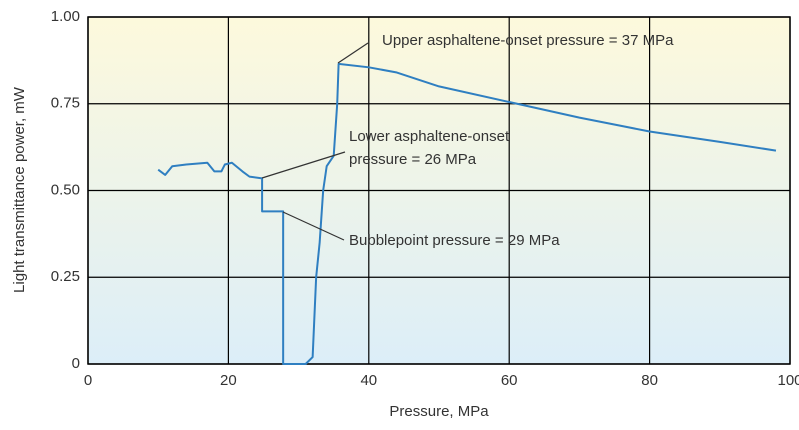  What do you see at coordinates (88, 380) in the screenshot?
I see `x-tick-label: 0` at bounding box center [88, 380].